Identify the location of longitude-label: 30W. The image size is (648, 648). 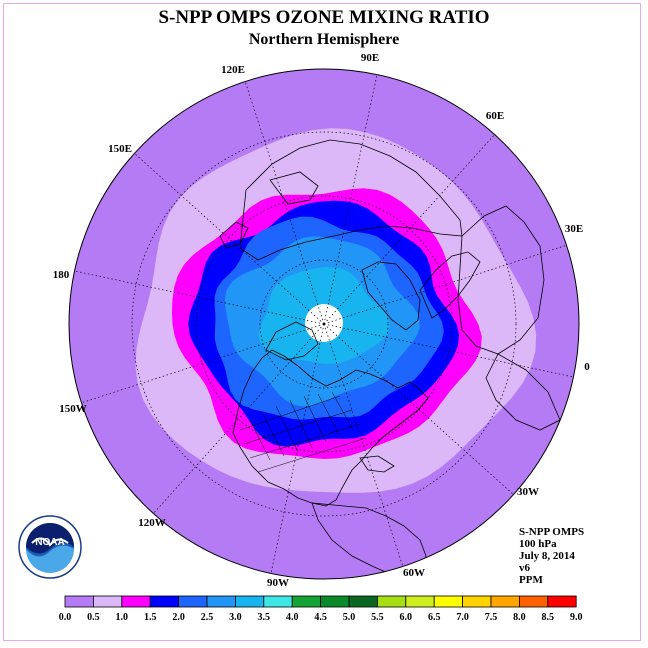
(528, 492).